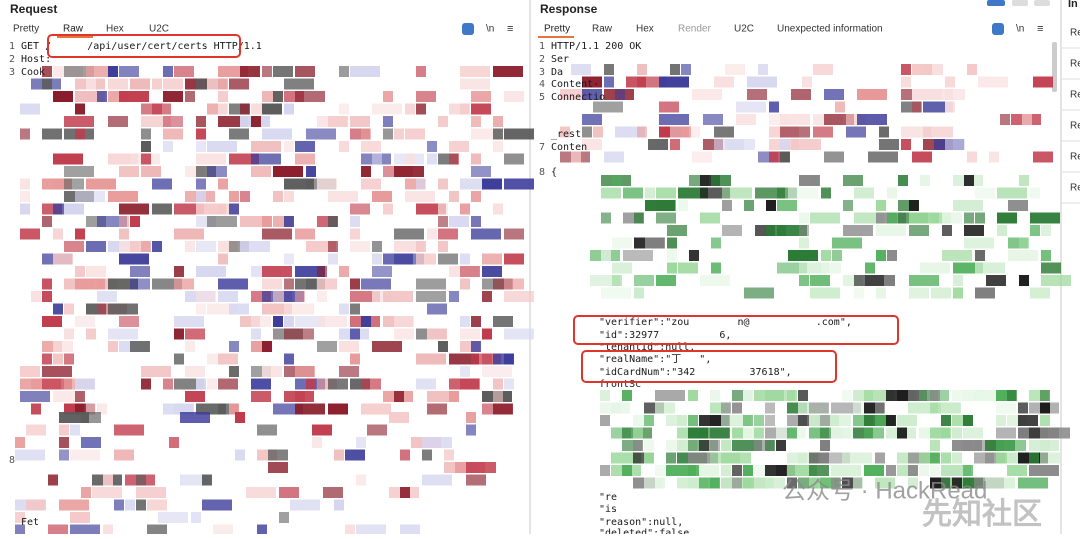  Describe the element at coordinates (655, 359) in the screenshot. I see `code-line: "realName":"丁 ",` at that location.